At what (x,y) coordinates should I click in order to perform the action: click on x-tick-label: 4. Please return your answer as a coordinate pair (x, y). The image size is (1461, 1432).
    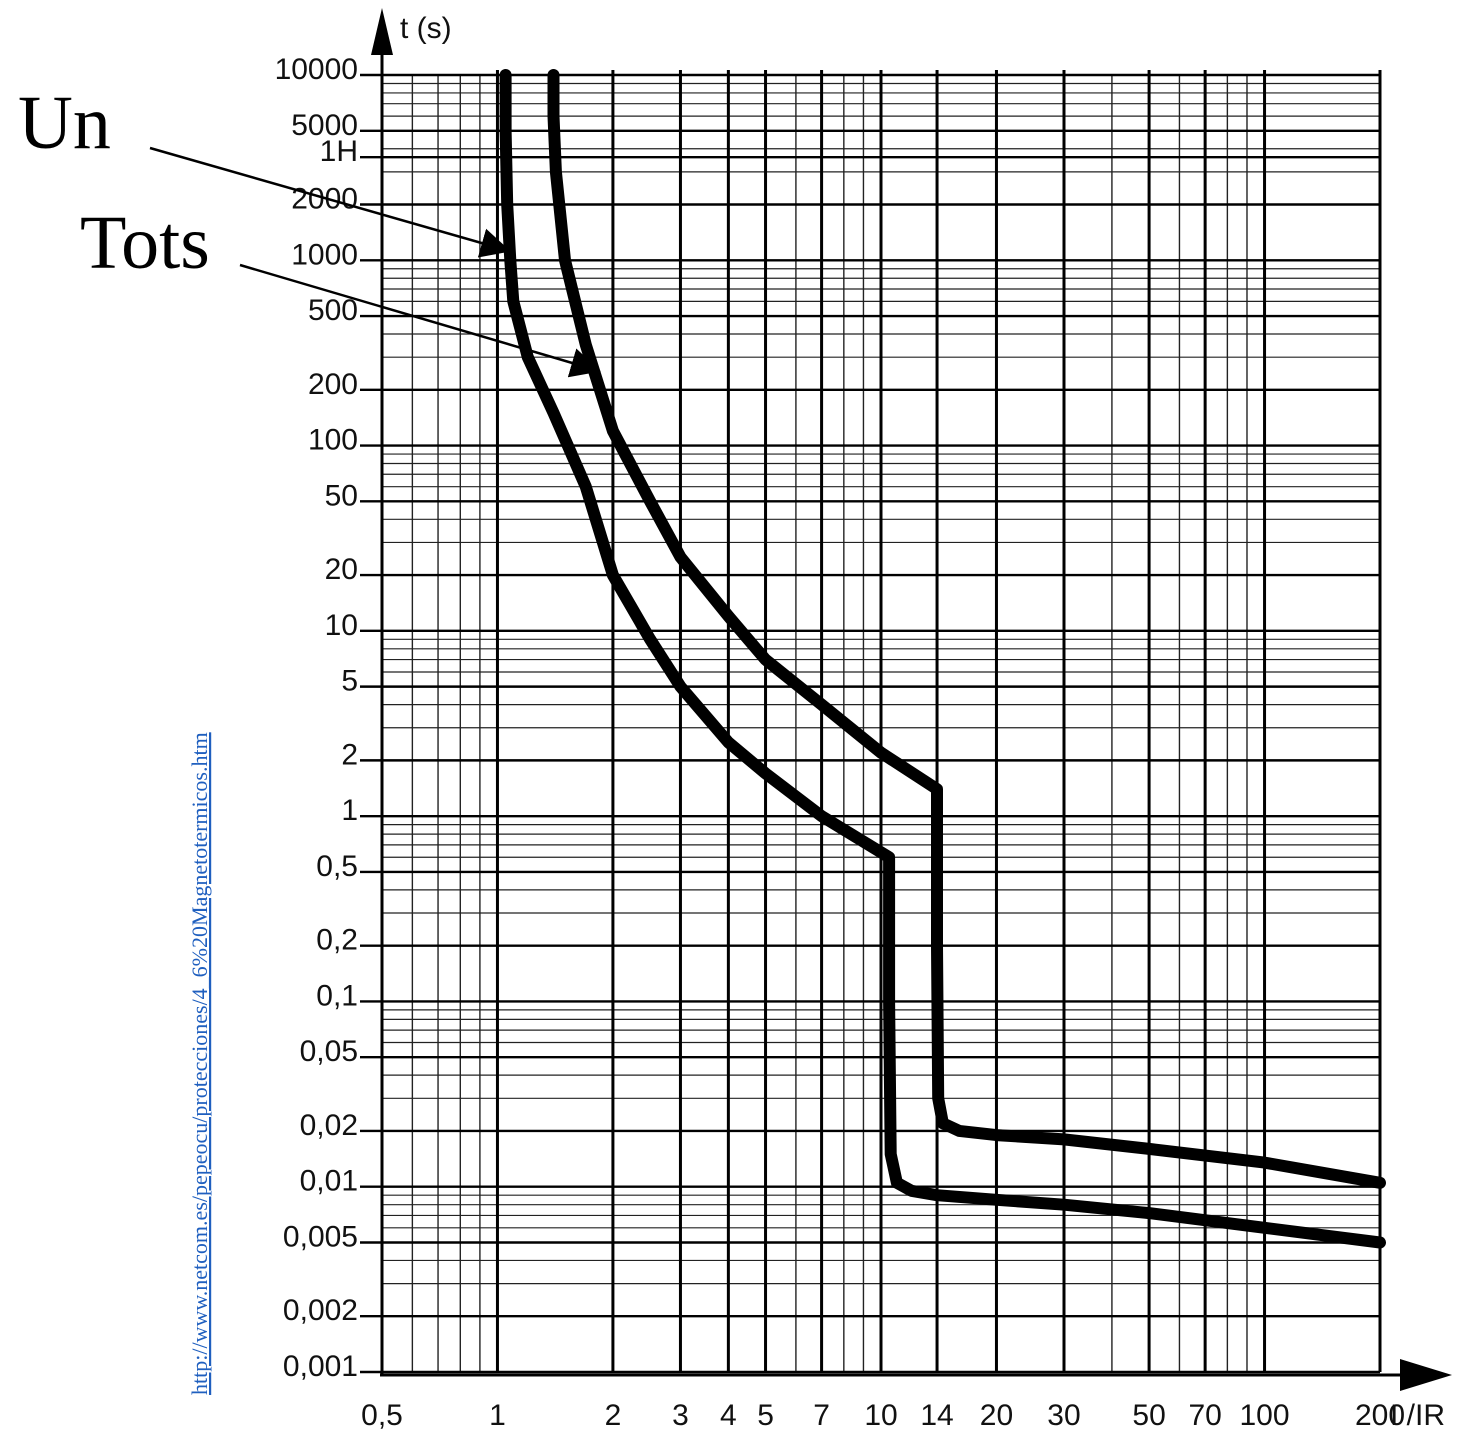
    Looking at the image, I should click on (728, 1415).